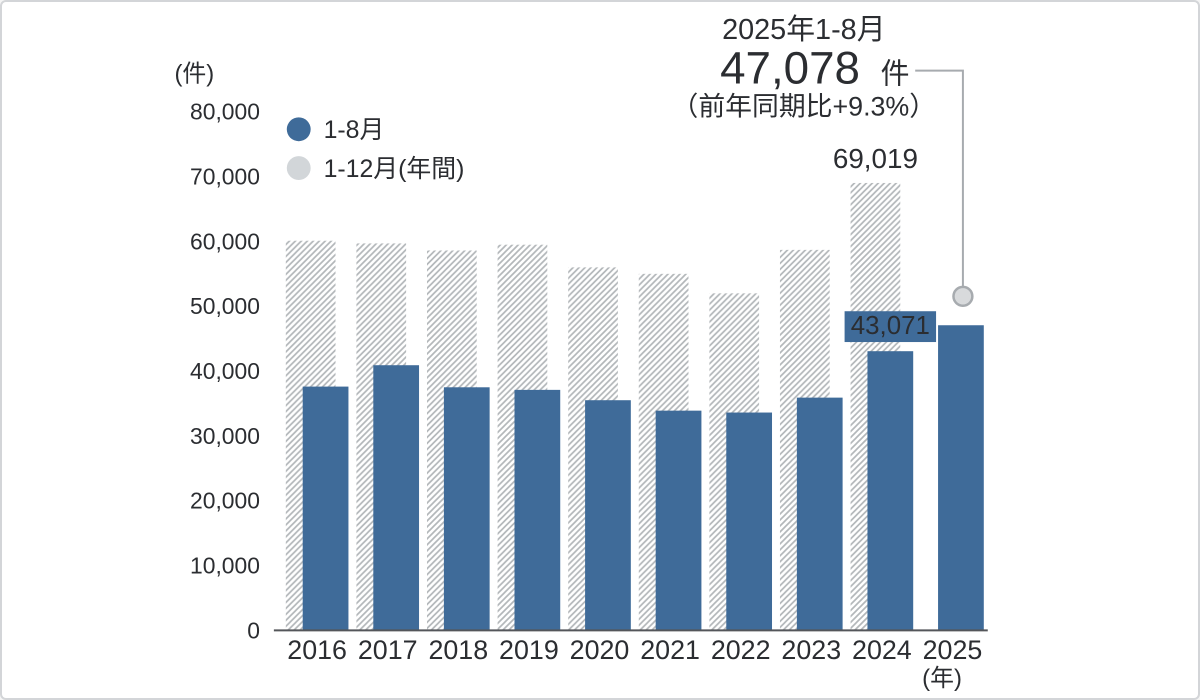 The image size is (1200, 700). I want to click on legend-label-jan-aug: 1-8月, so click(354, 130).